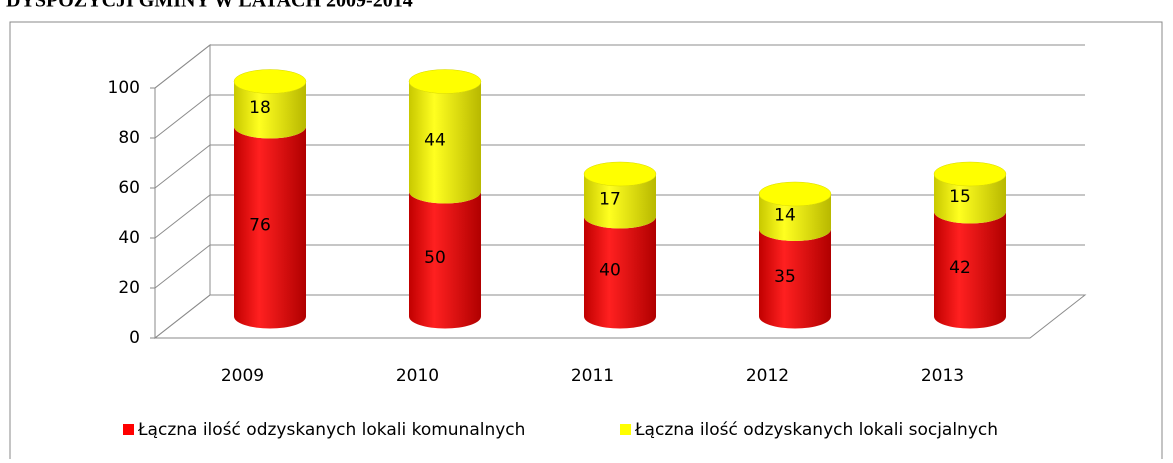  I want to click on data-label: 15, so click(960, 197).